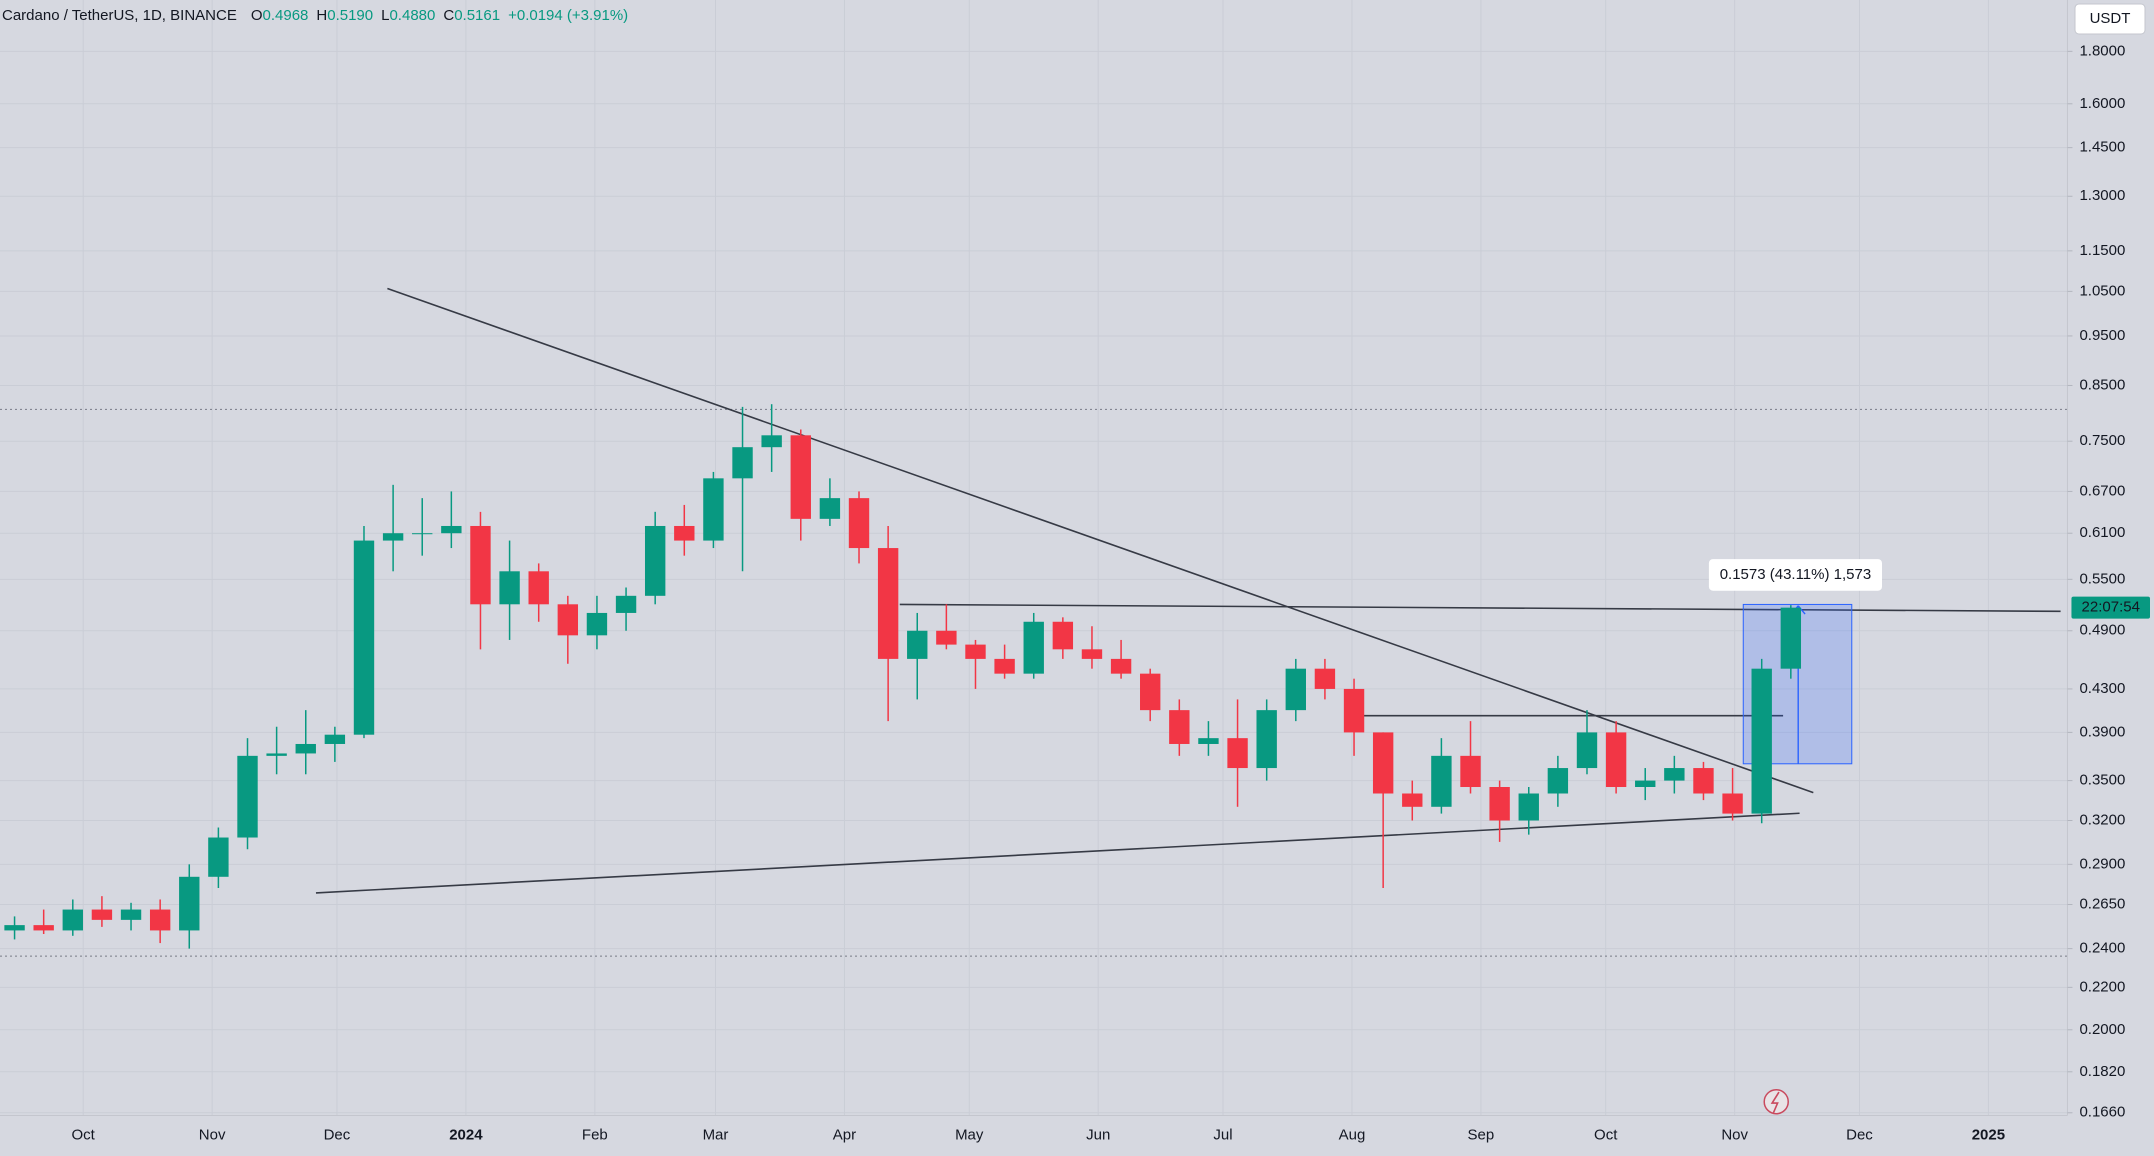  What do you see at coordinates (412, 15) in the screenshot?
I see `ohlc-value: 0.4880` at bounding box center [412, 15].